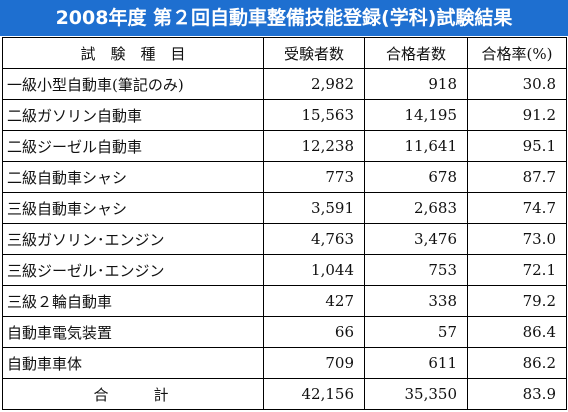  Describe the element at coordinates (517, 208) in the screenshot. I see `pass-rate-cell: 74.7` at that location.